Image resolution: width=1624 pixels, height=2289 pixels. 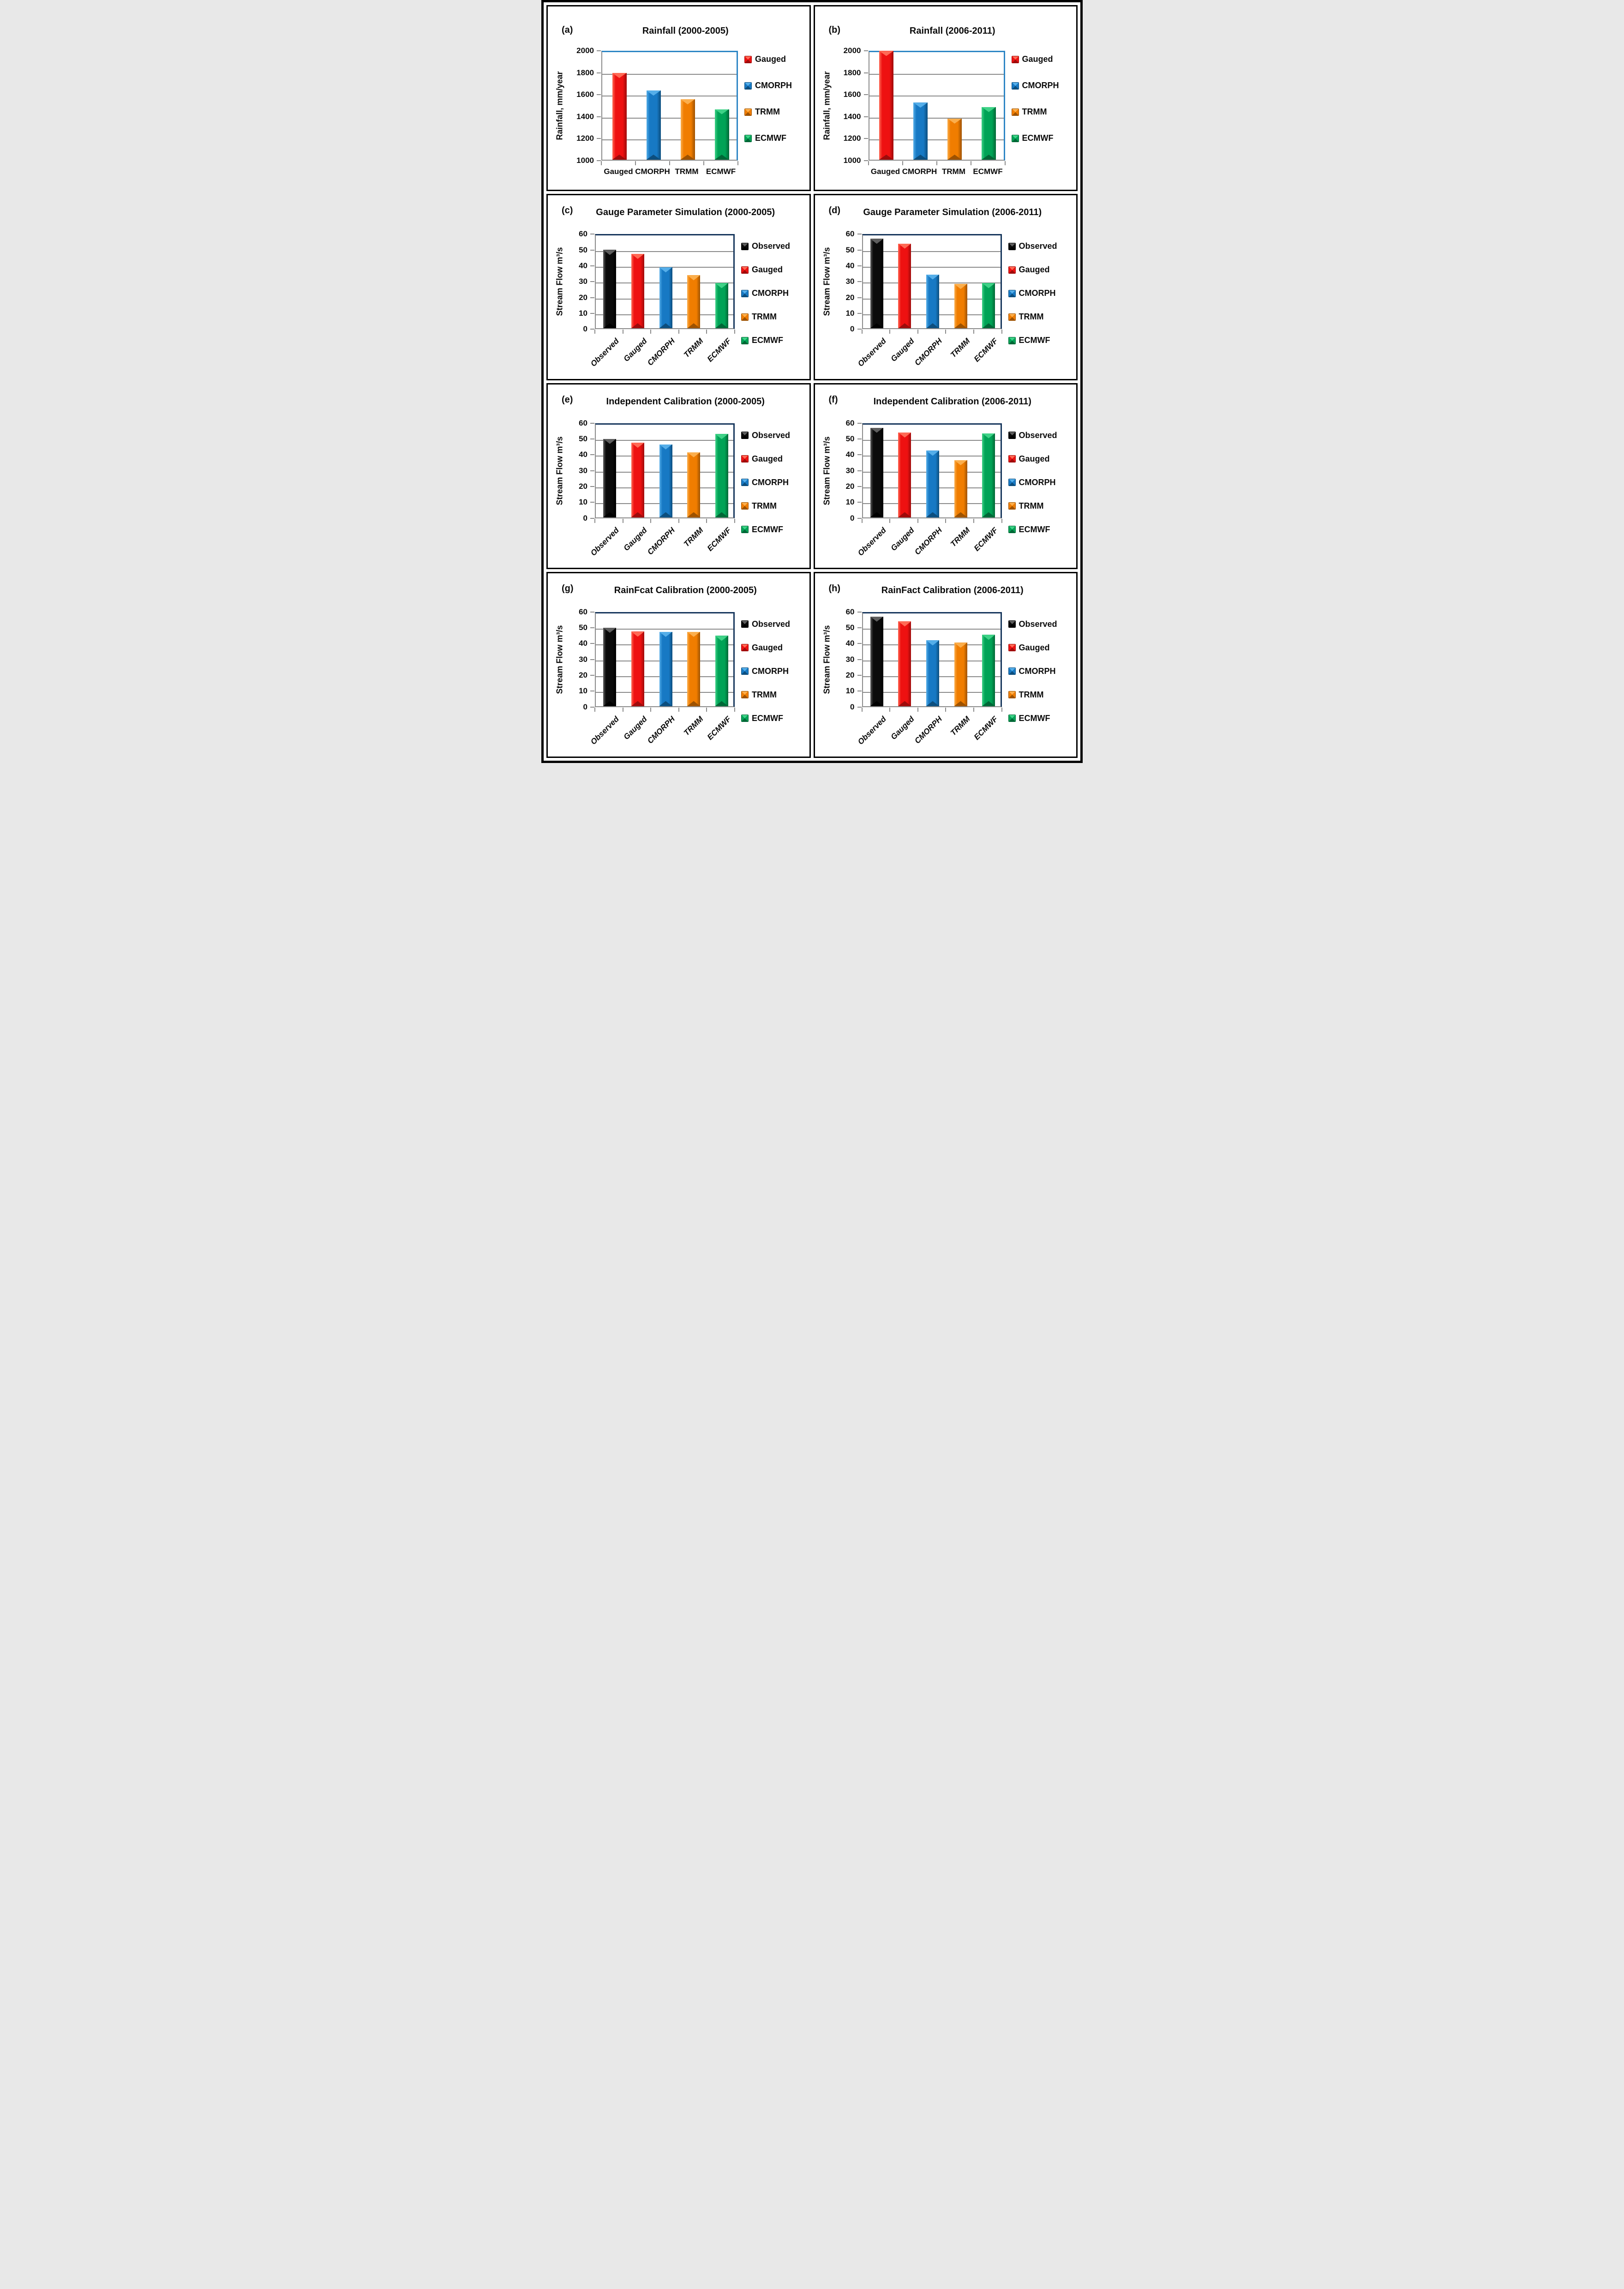 What do you see at coordinates (1035, 85) in the screenshot?
I see `legend-item-cmorph: CMORPH` at bounding box center [1035, 85].